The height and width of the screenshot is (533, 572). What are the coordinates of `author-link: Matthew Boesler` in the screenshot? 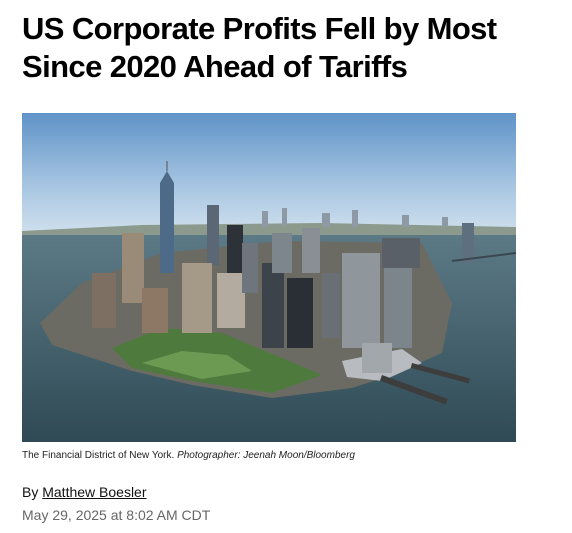 It's located at (94, 492).